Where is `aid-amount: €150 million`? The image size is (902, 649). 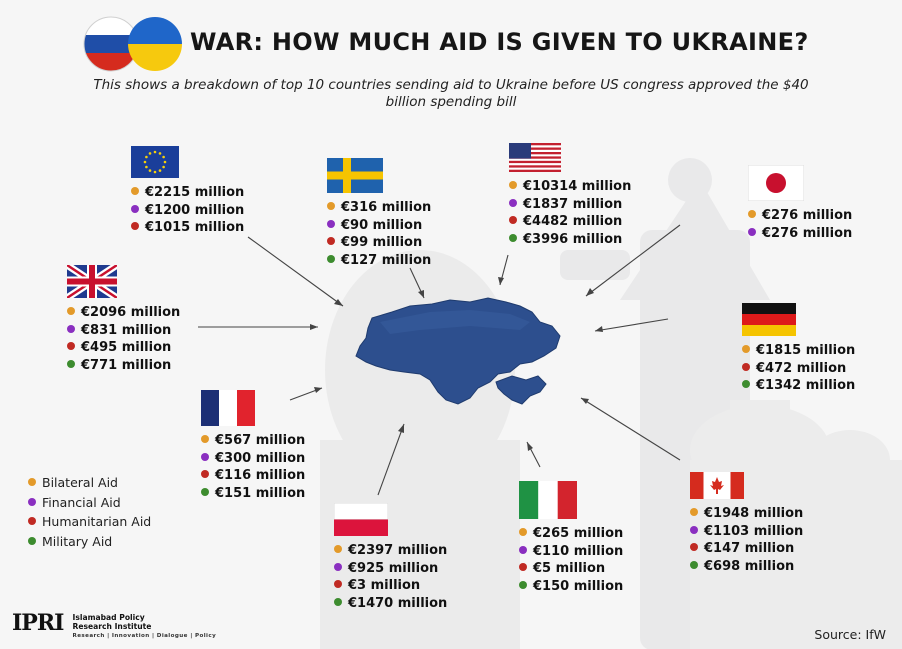
aid-amount: €150 million is located at coordinates (578, 586).